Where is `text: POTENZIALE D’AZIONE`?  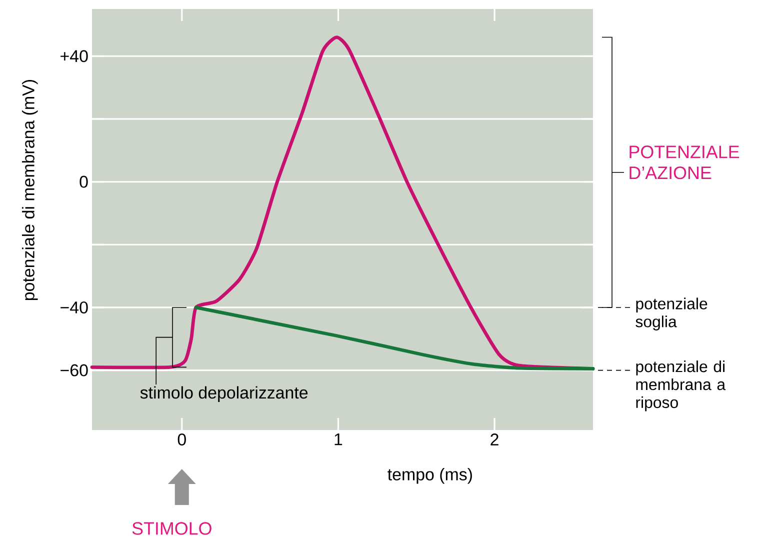
text: POTENZIALE D’AZIONE is located at coordinates (685, 163).